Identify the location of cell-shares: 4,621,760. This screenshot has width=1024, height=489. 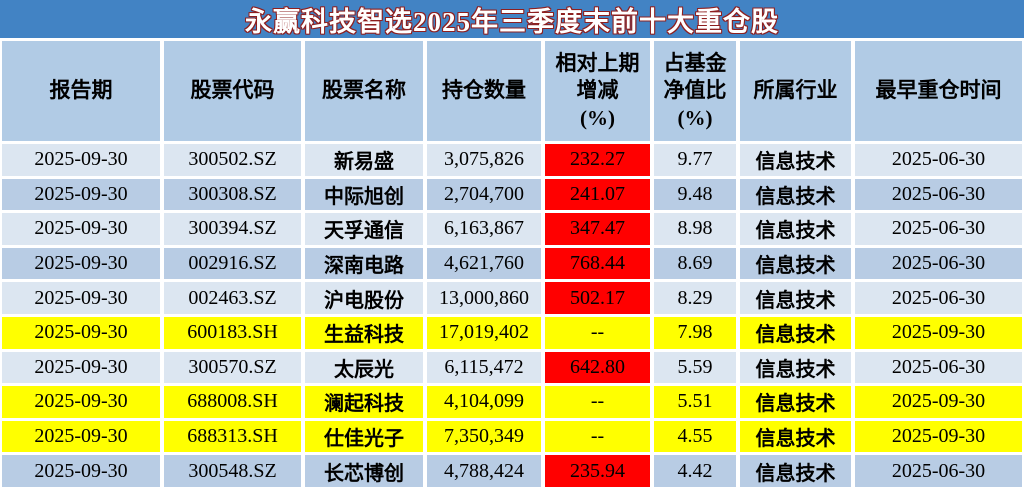
(484, 263).